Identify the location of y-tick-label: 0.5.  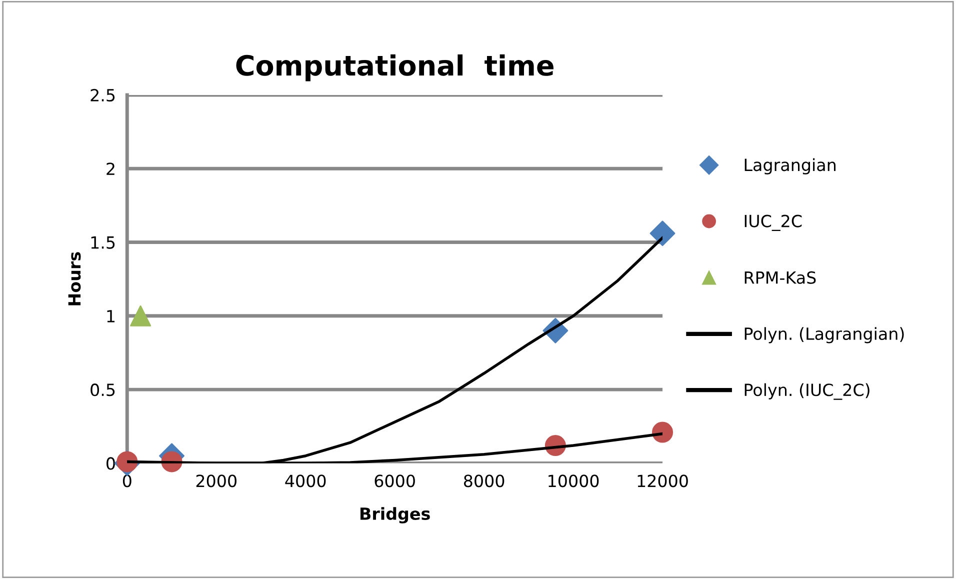
(102, 390).